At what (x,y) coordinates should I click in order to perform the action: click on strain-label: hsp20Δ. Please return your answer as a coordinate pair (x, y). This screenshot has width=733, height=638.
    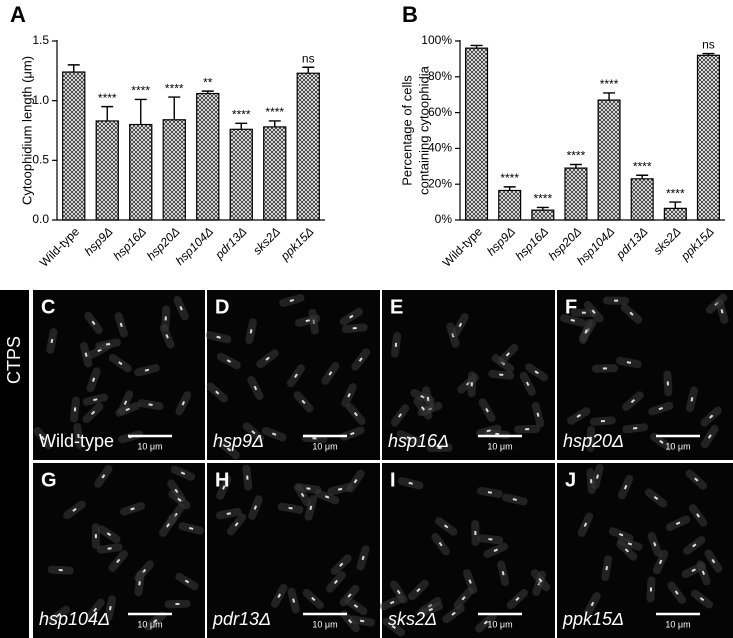
    Looking at the image, I should click on (593, 441).